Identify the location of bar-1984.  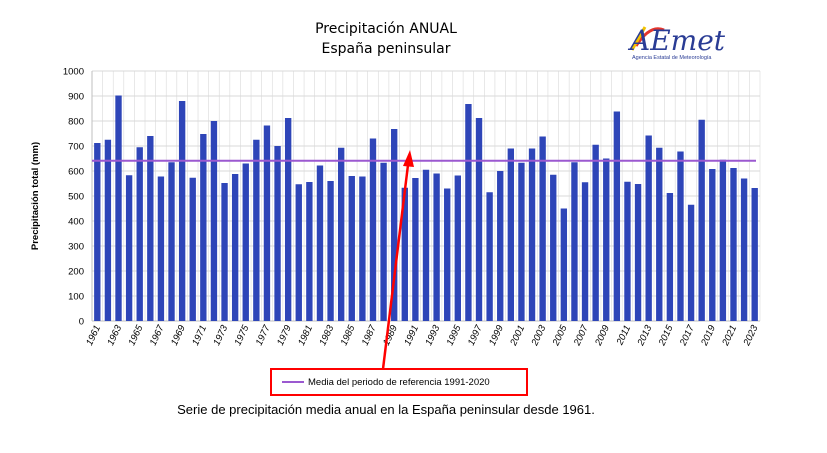
(341, 234).